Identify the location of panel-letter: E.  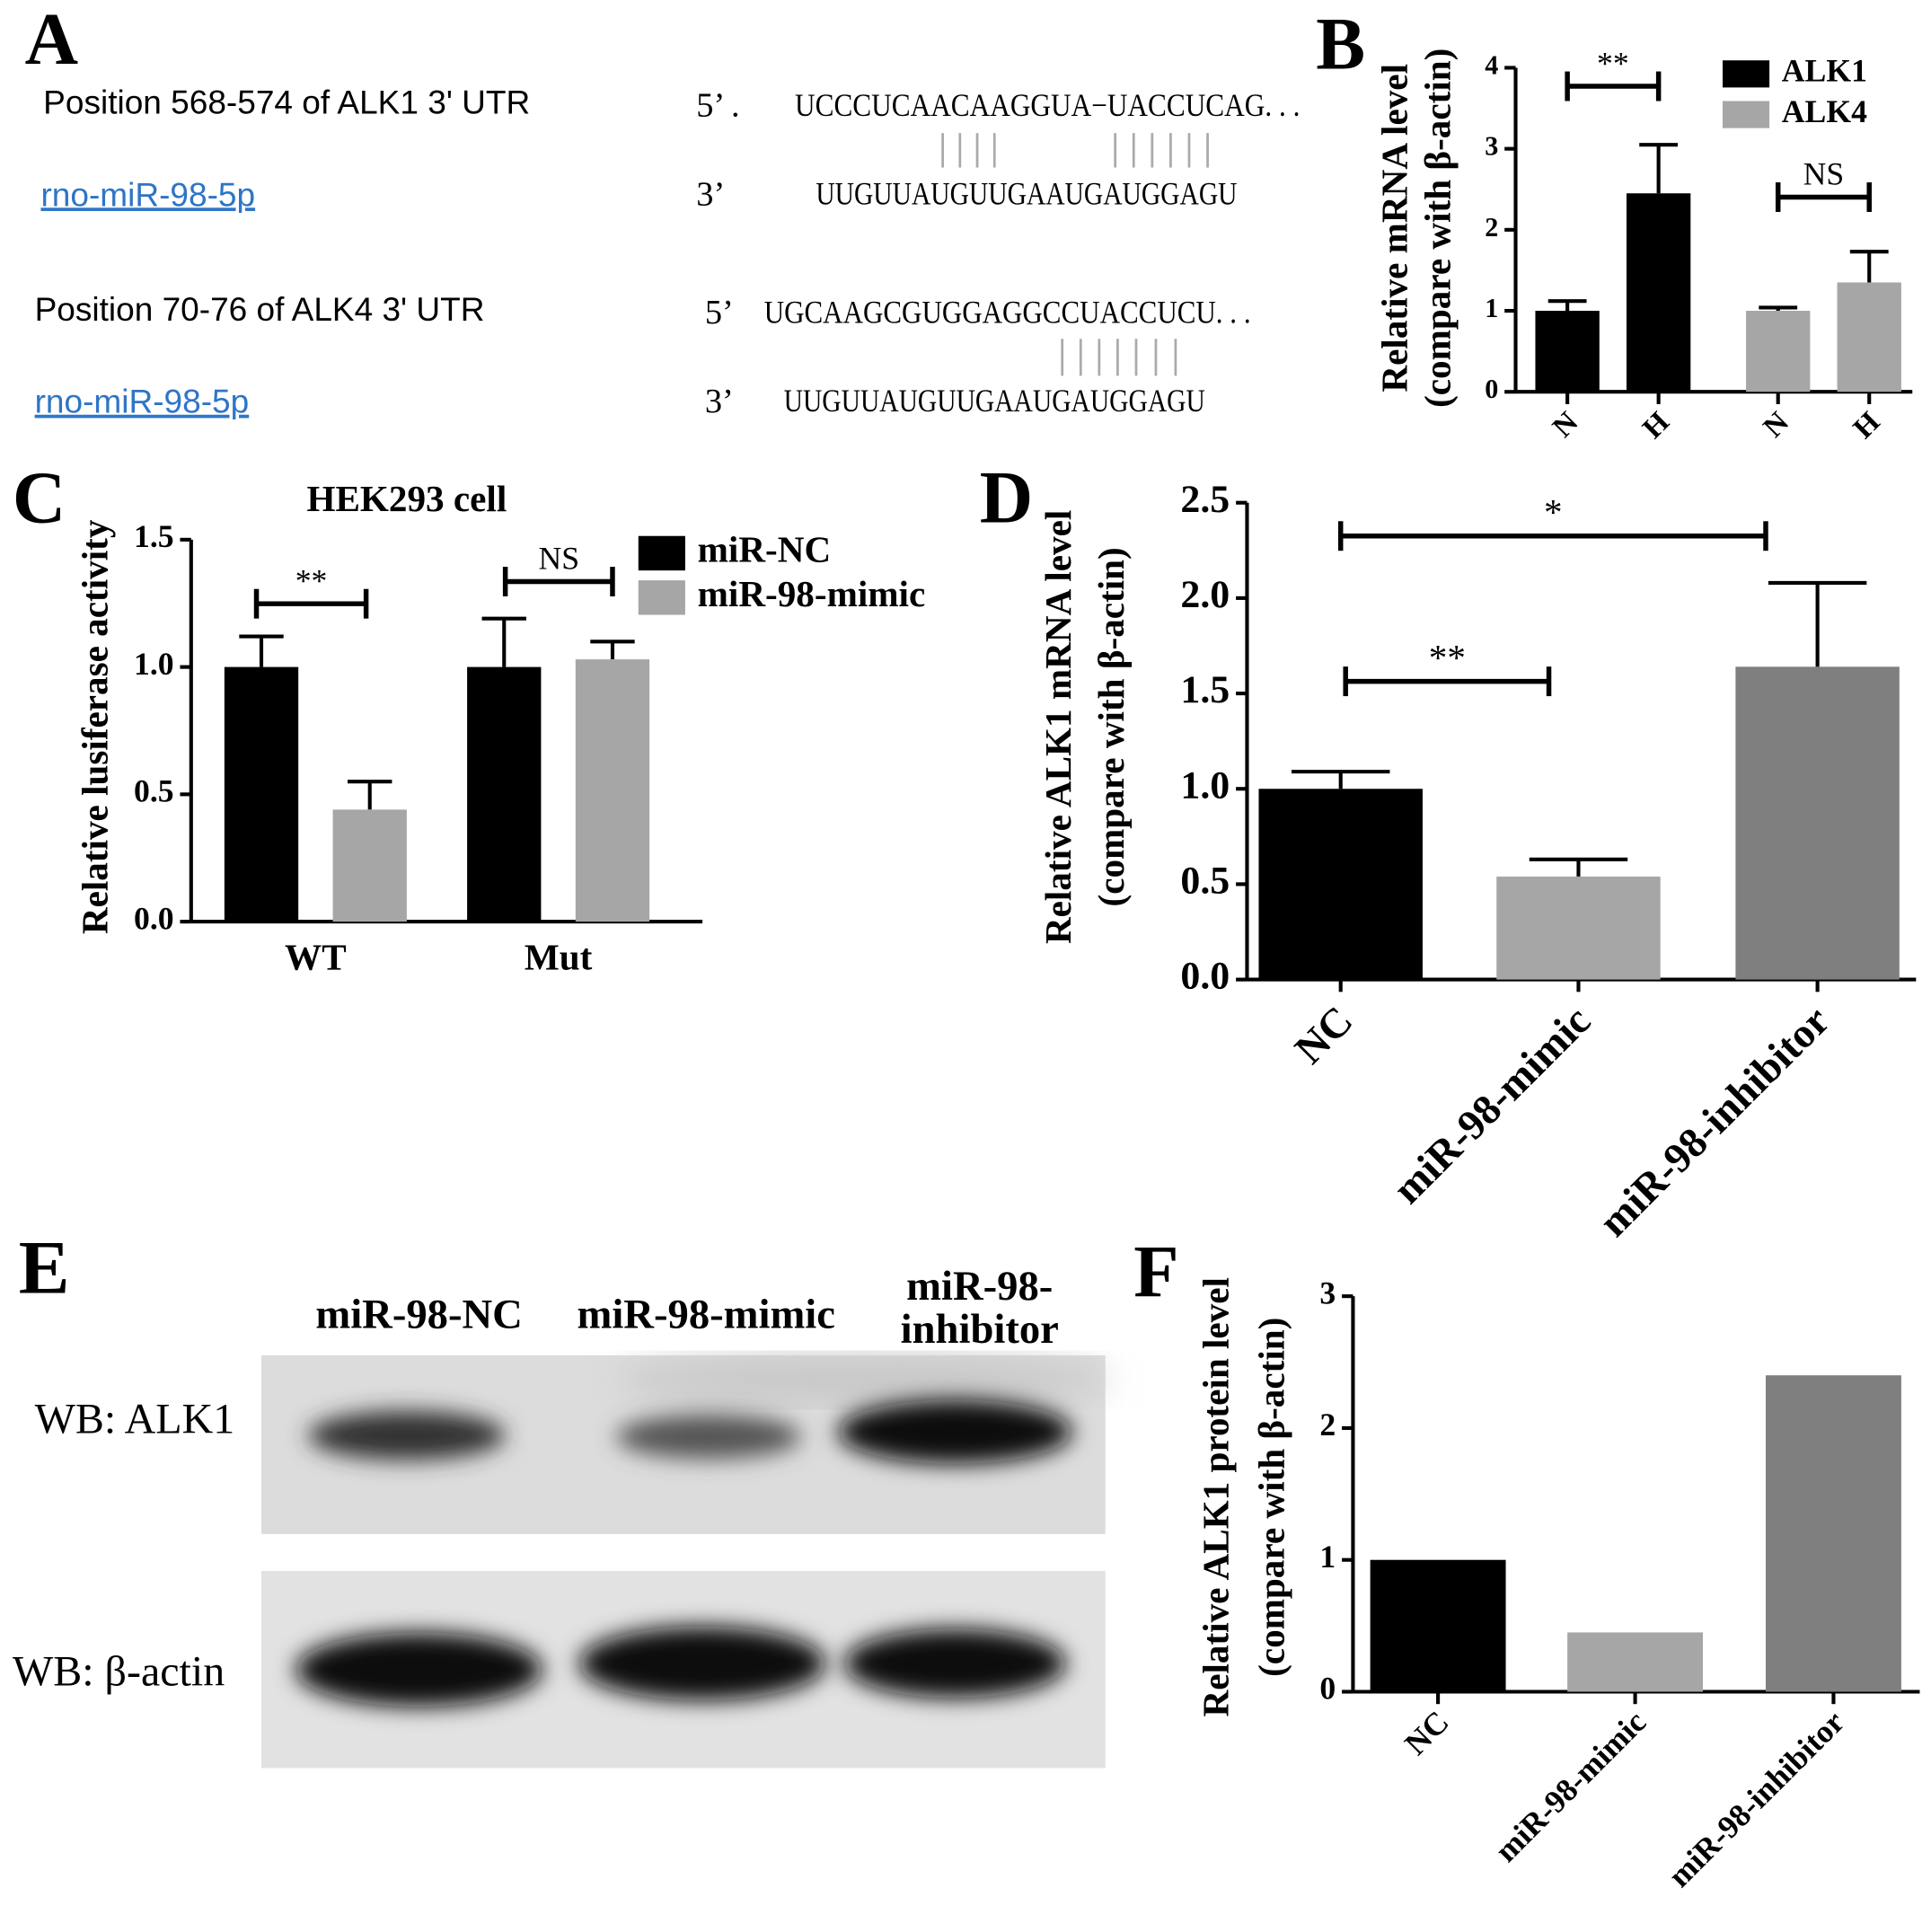
(44, 1267).